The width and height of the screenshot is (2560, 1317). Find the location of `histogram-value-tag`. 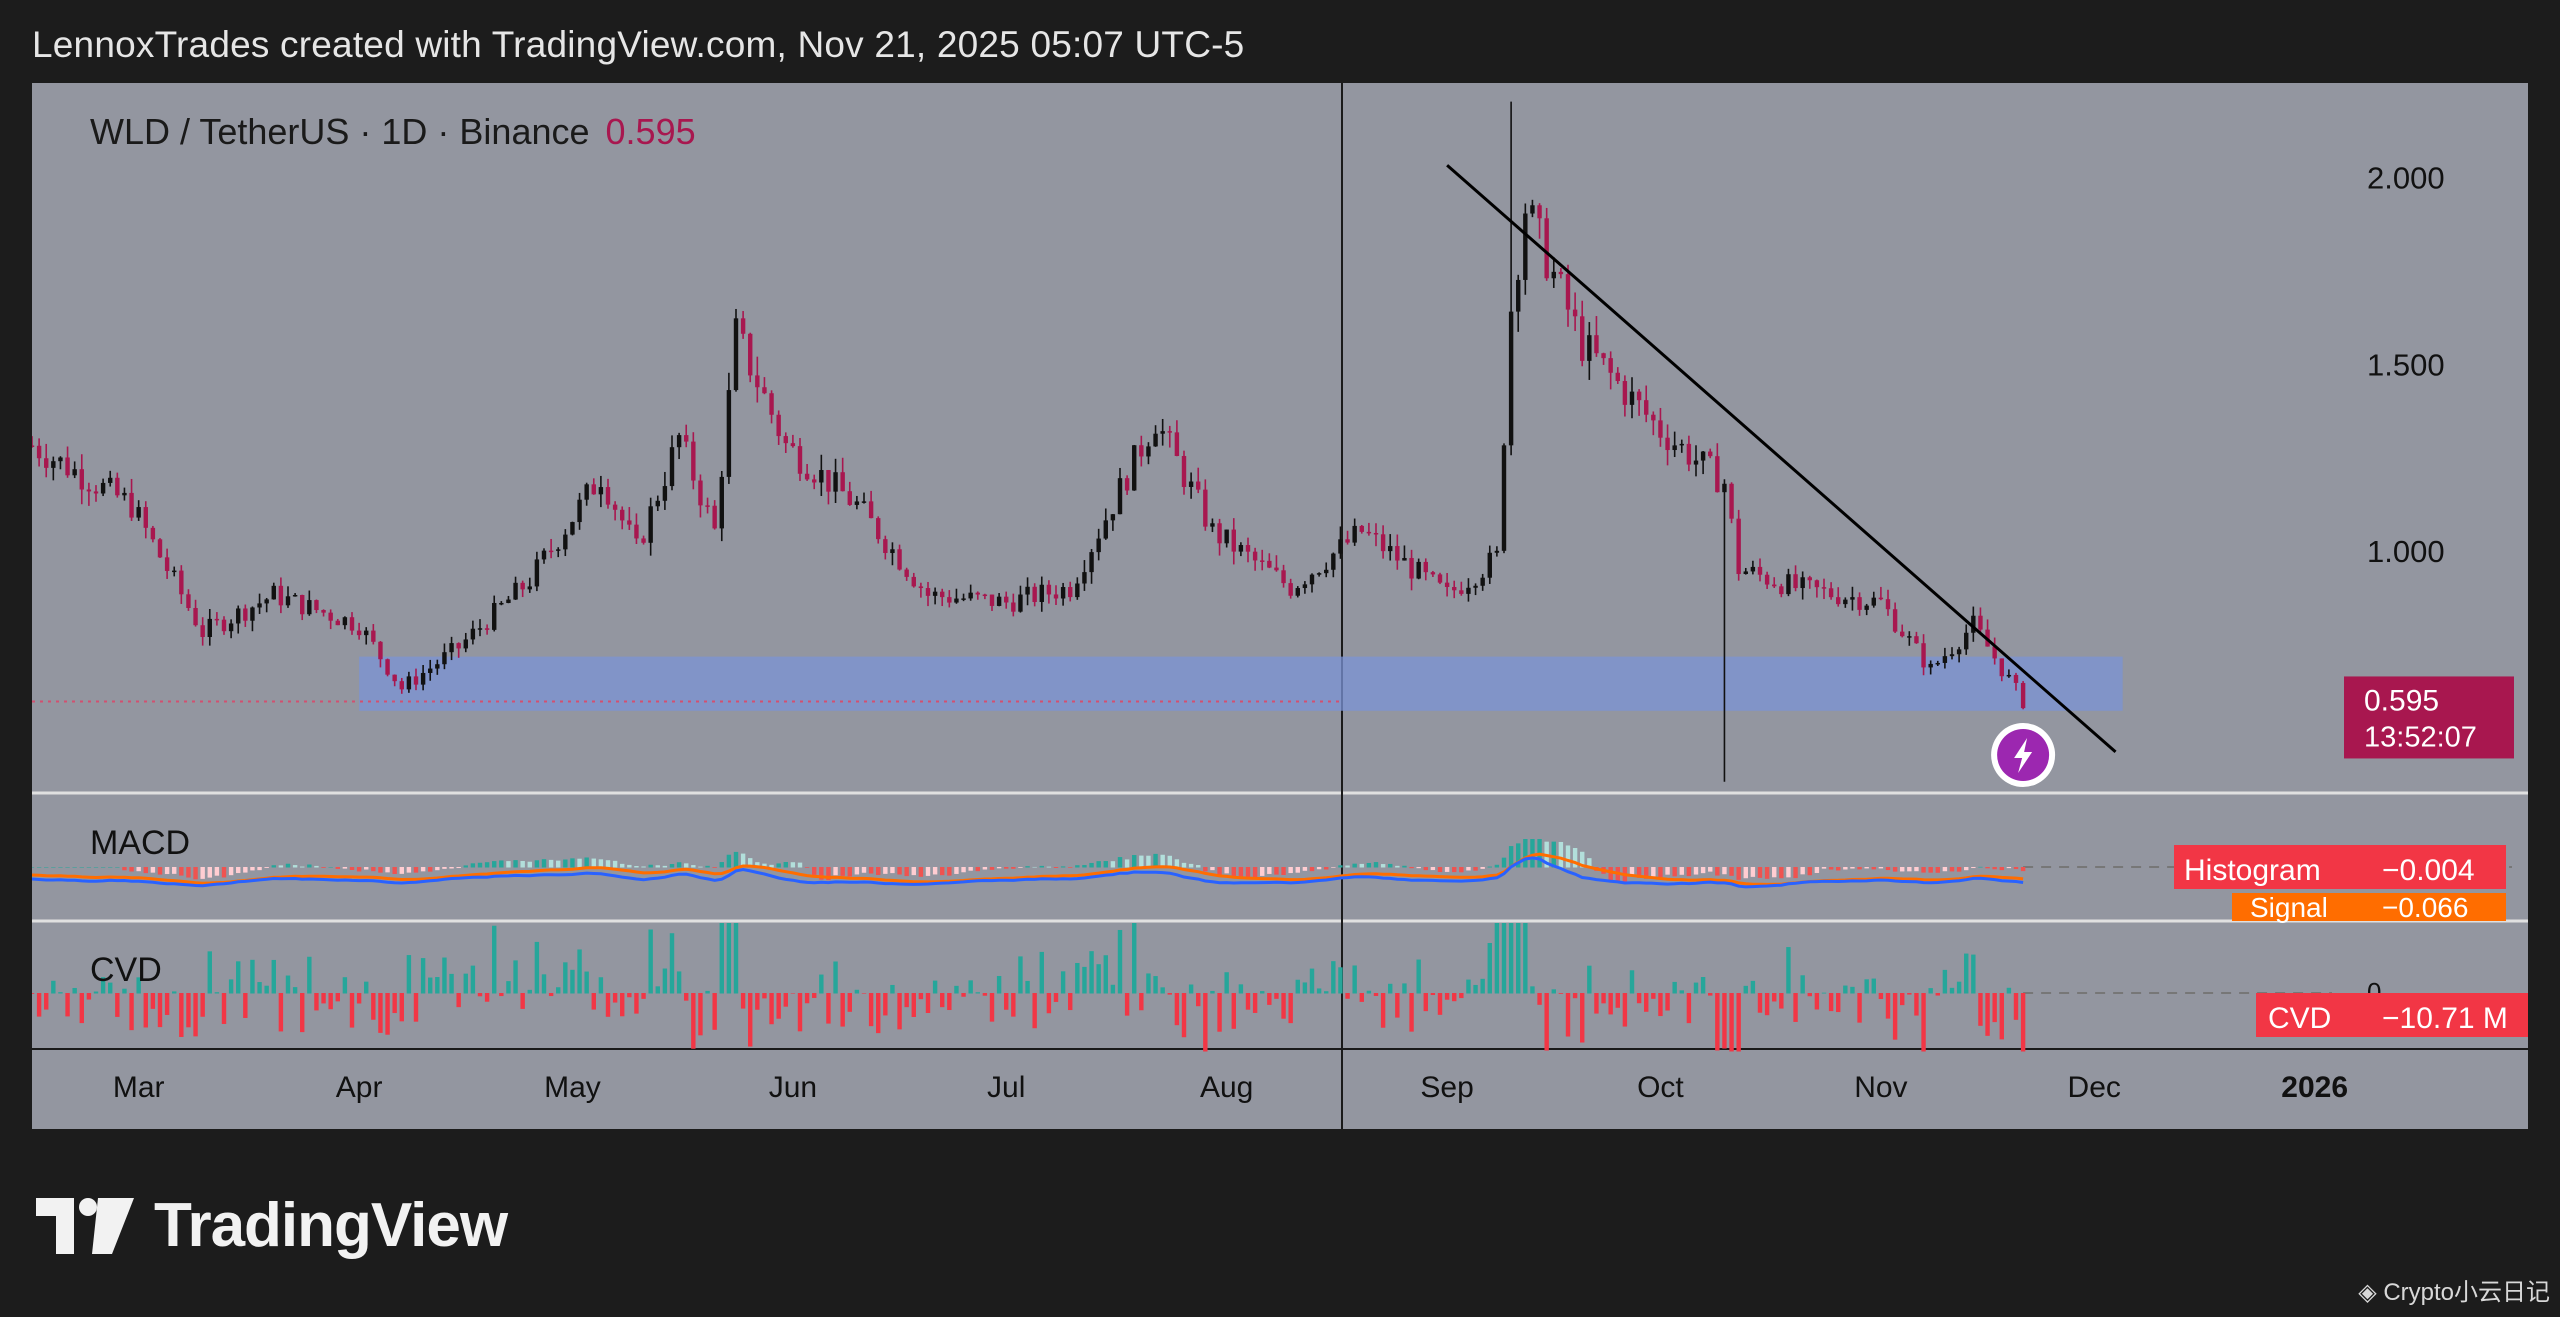

histogram-value-tag is located at coordinates (2439, 867).